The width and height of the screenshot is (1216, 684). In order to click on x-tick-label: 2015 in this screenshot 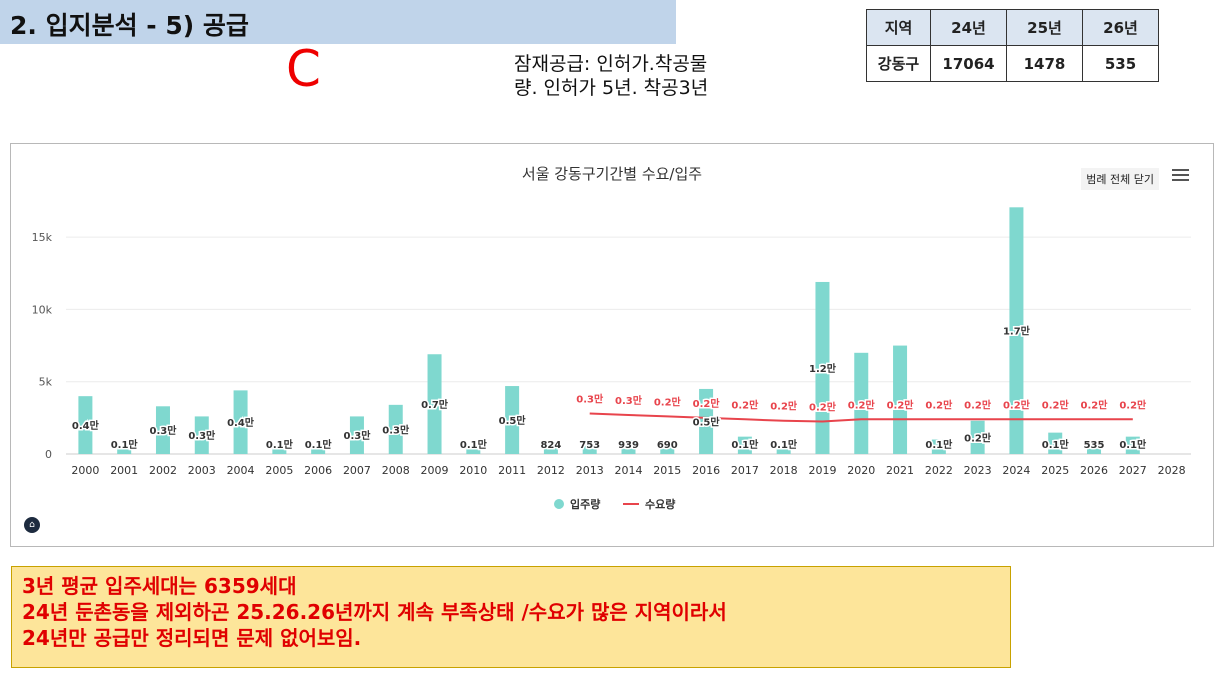, I will do `click(667, 470)`.